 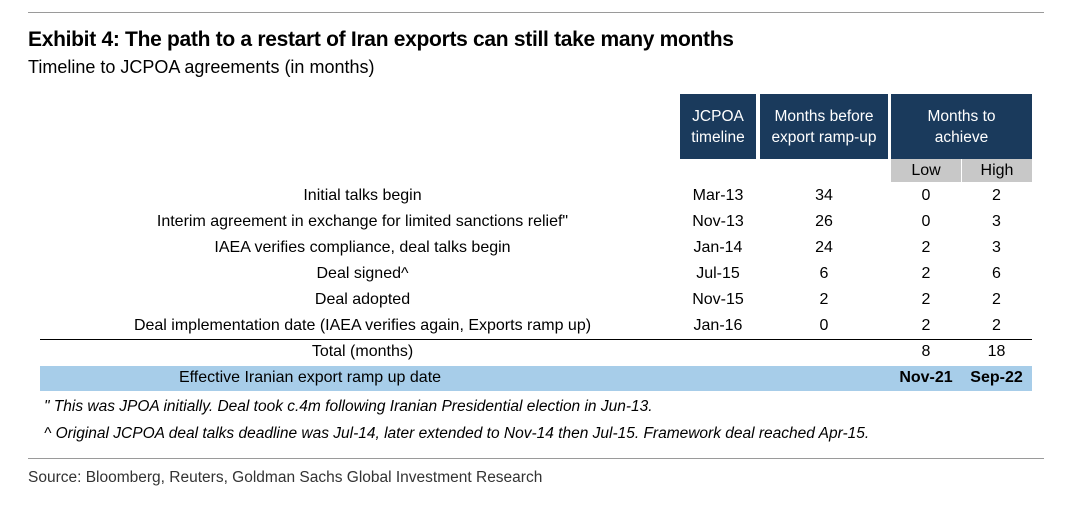 I want to click on header-high: High, so click(x=997, y=170).